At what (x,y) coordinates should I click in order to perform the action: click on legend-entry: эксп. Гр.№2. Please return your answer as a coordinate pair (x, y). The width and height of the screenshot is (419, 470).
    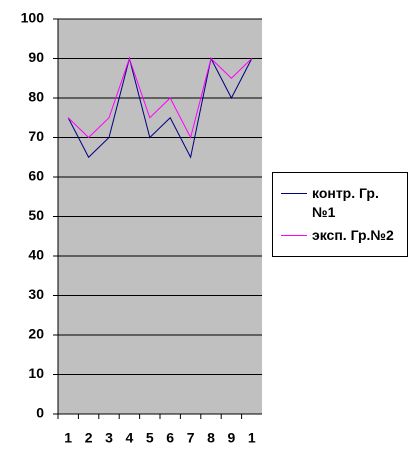
    Looking at the image, I should click on (340, 235).